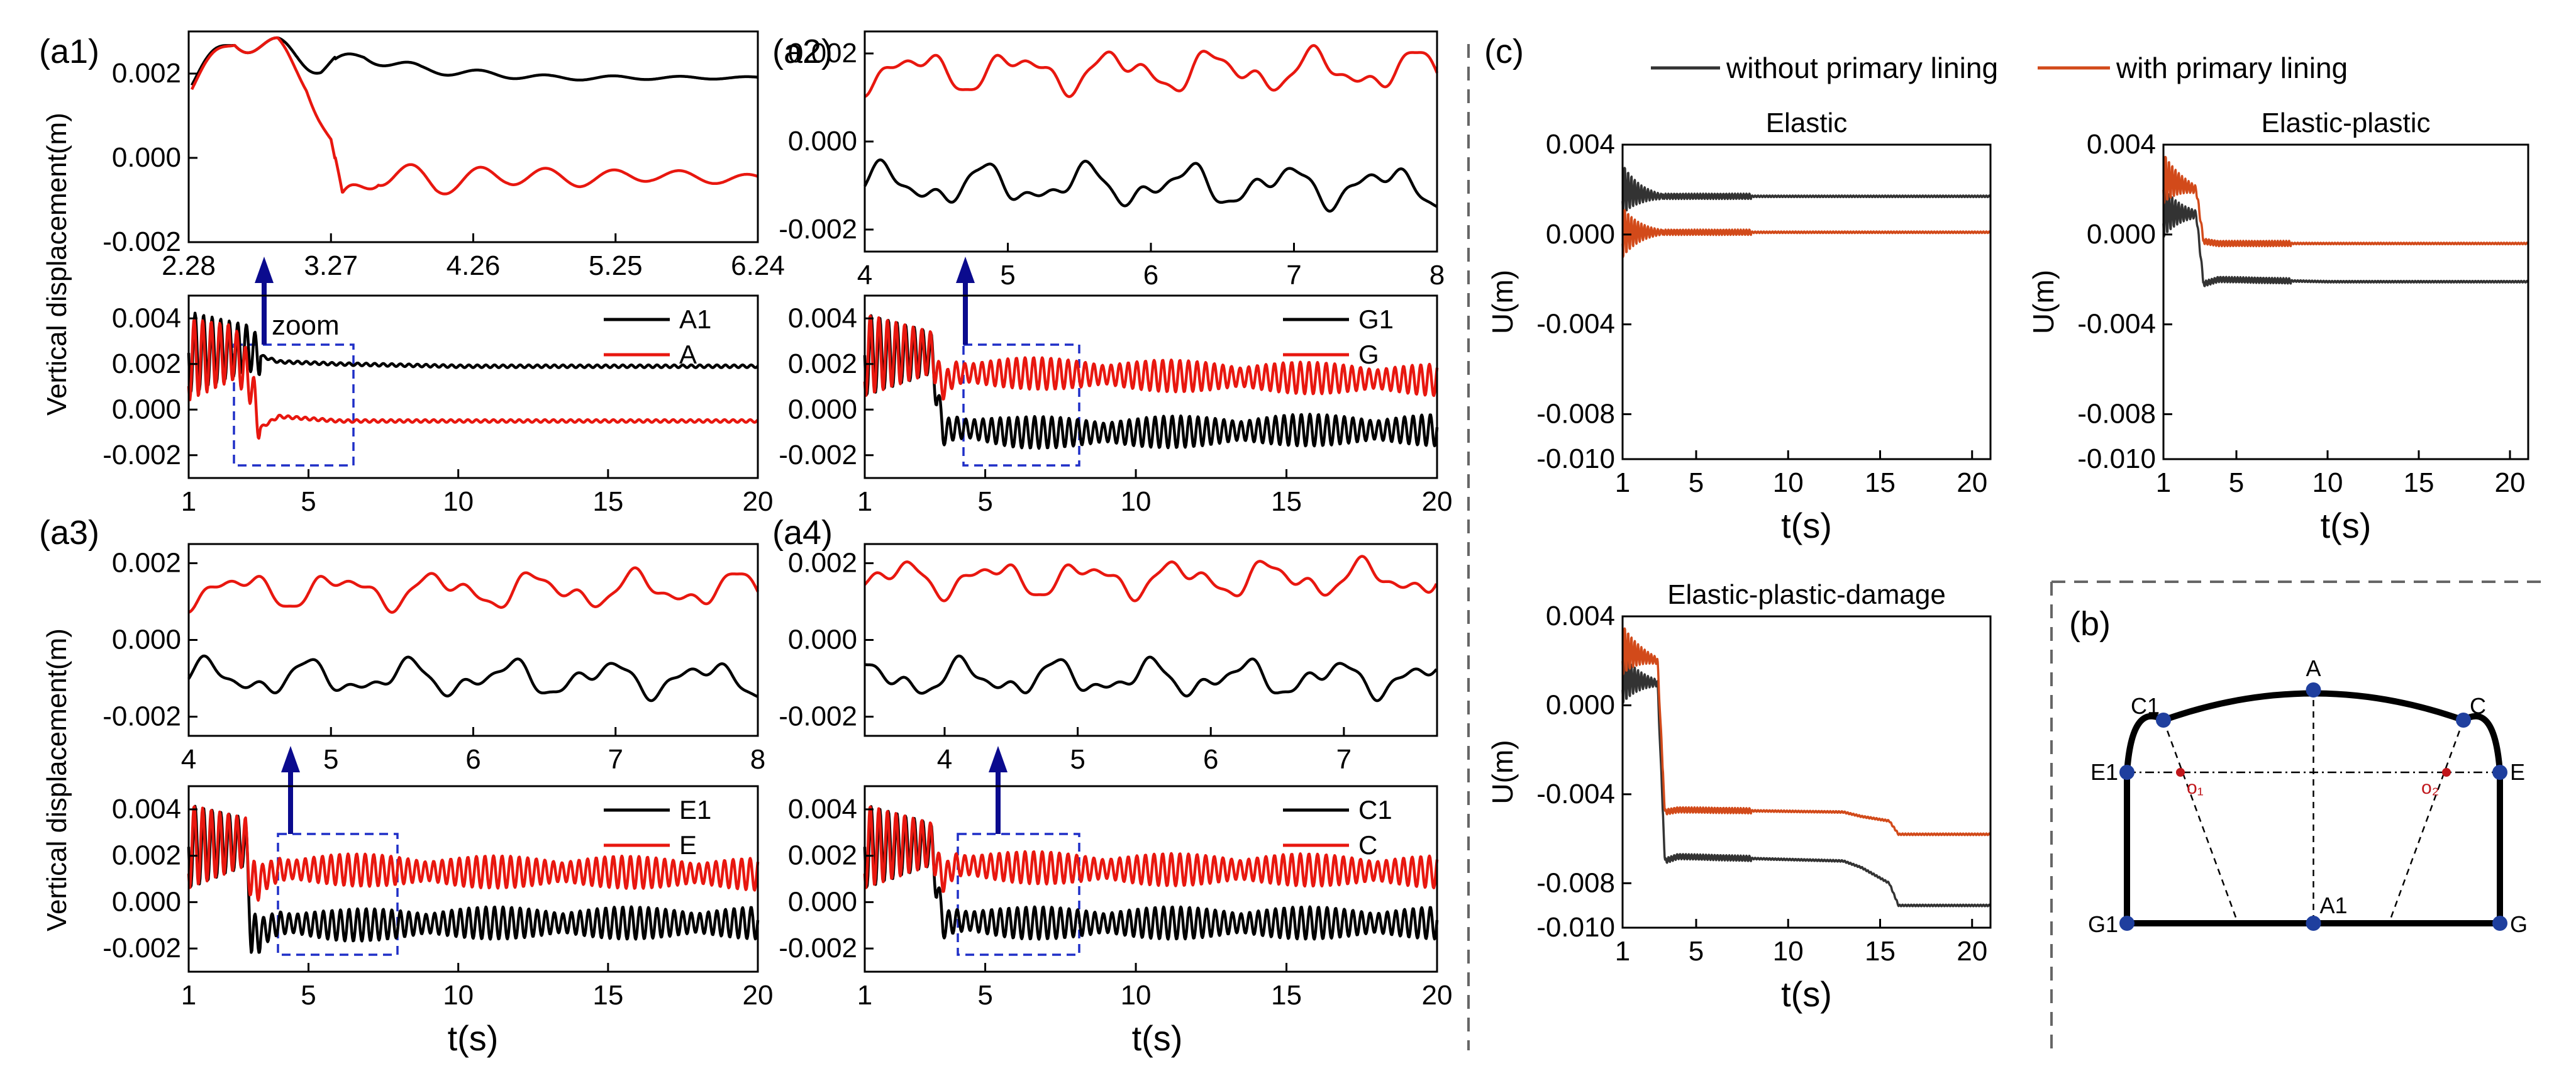  I want to click on zoom-label: zoom, so click(306, 325).